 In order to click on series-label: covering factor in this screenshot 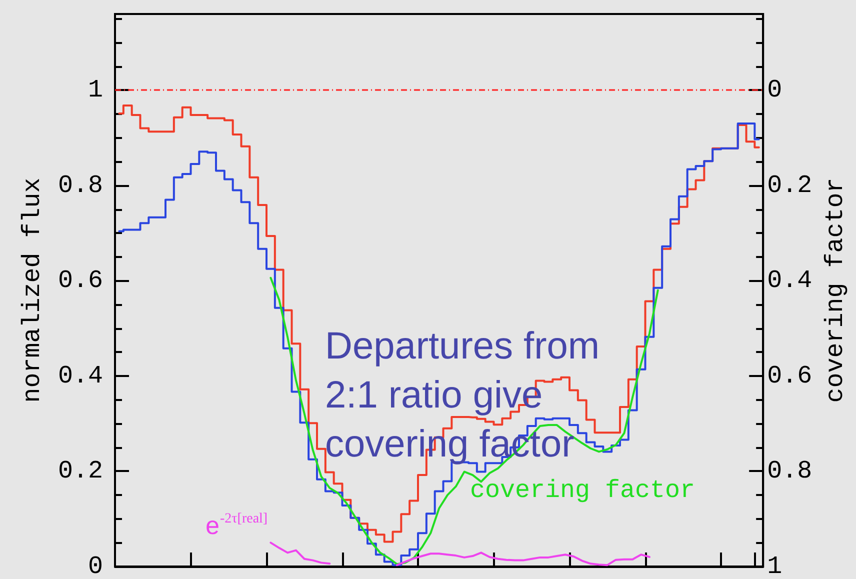, I will do `click(583, 490)`.